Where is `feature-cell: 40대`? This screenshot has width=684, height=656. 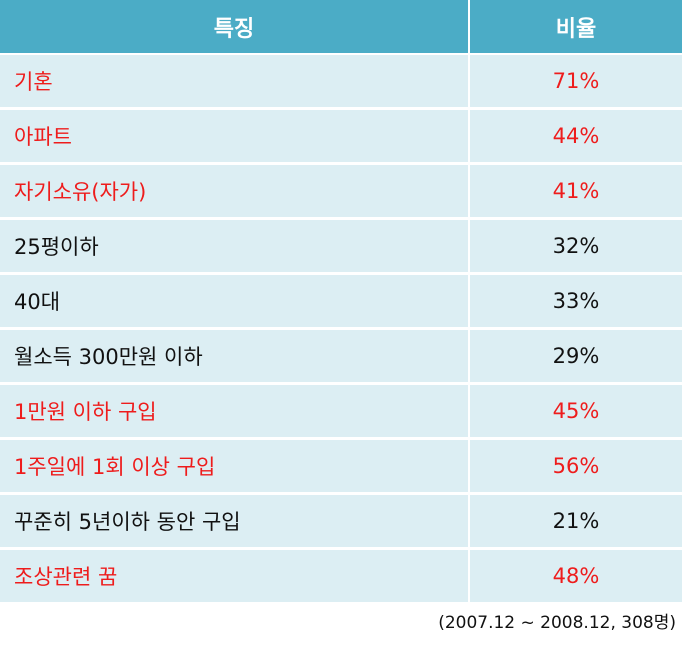 feature-cell: 40대 is located at coordinates (234, 301).